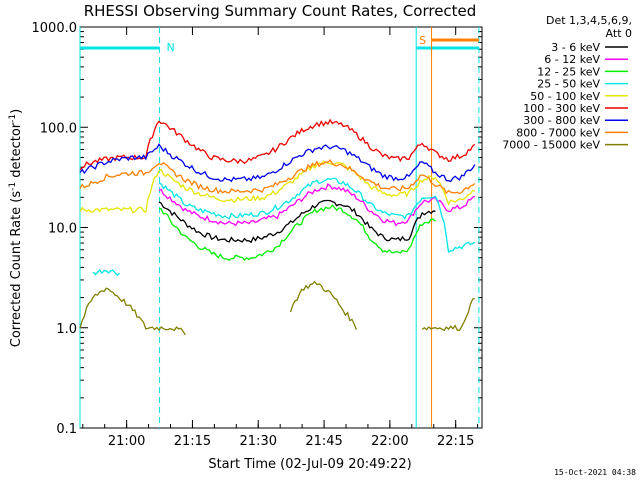 This screenshot has width=640, height=480. Describe the element at coordinates (561, 108) in the screenshot. I see `legend-entry-label: 100 - 300 keV` at that location.